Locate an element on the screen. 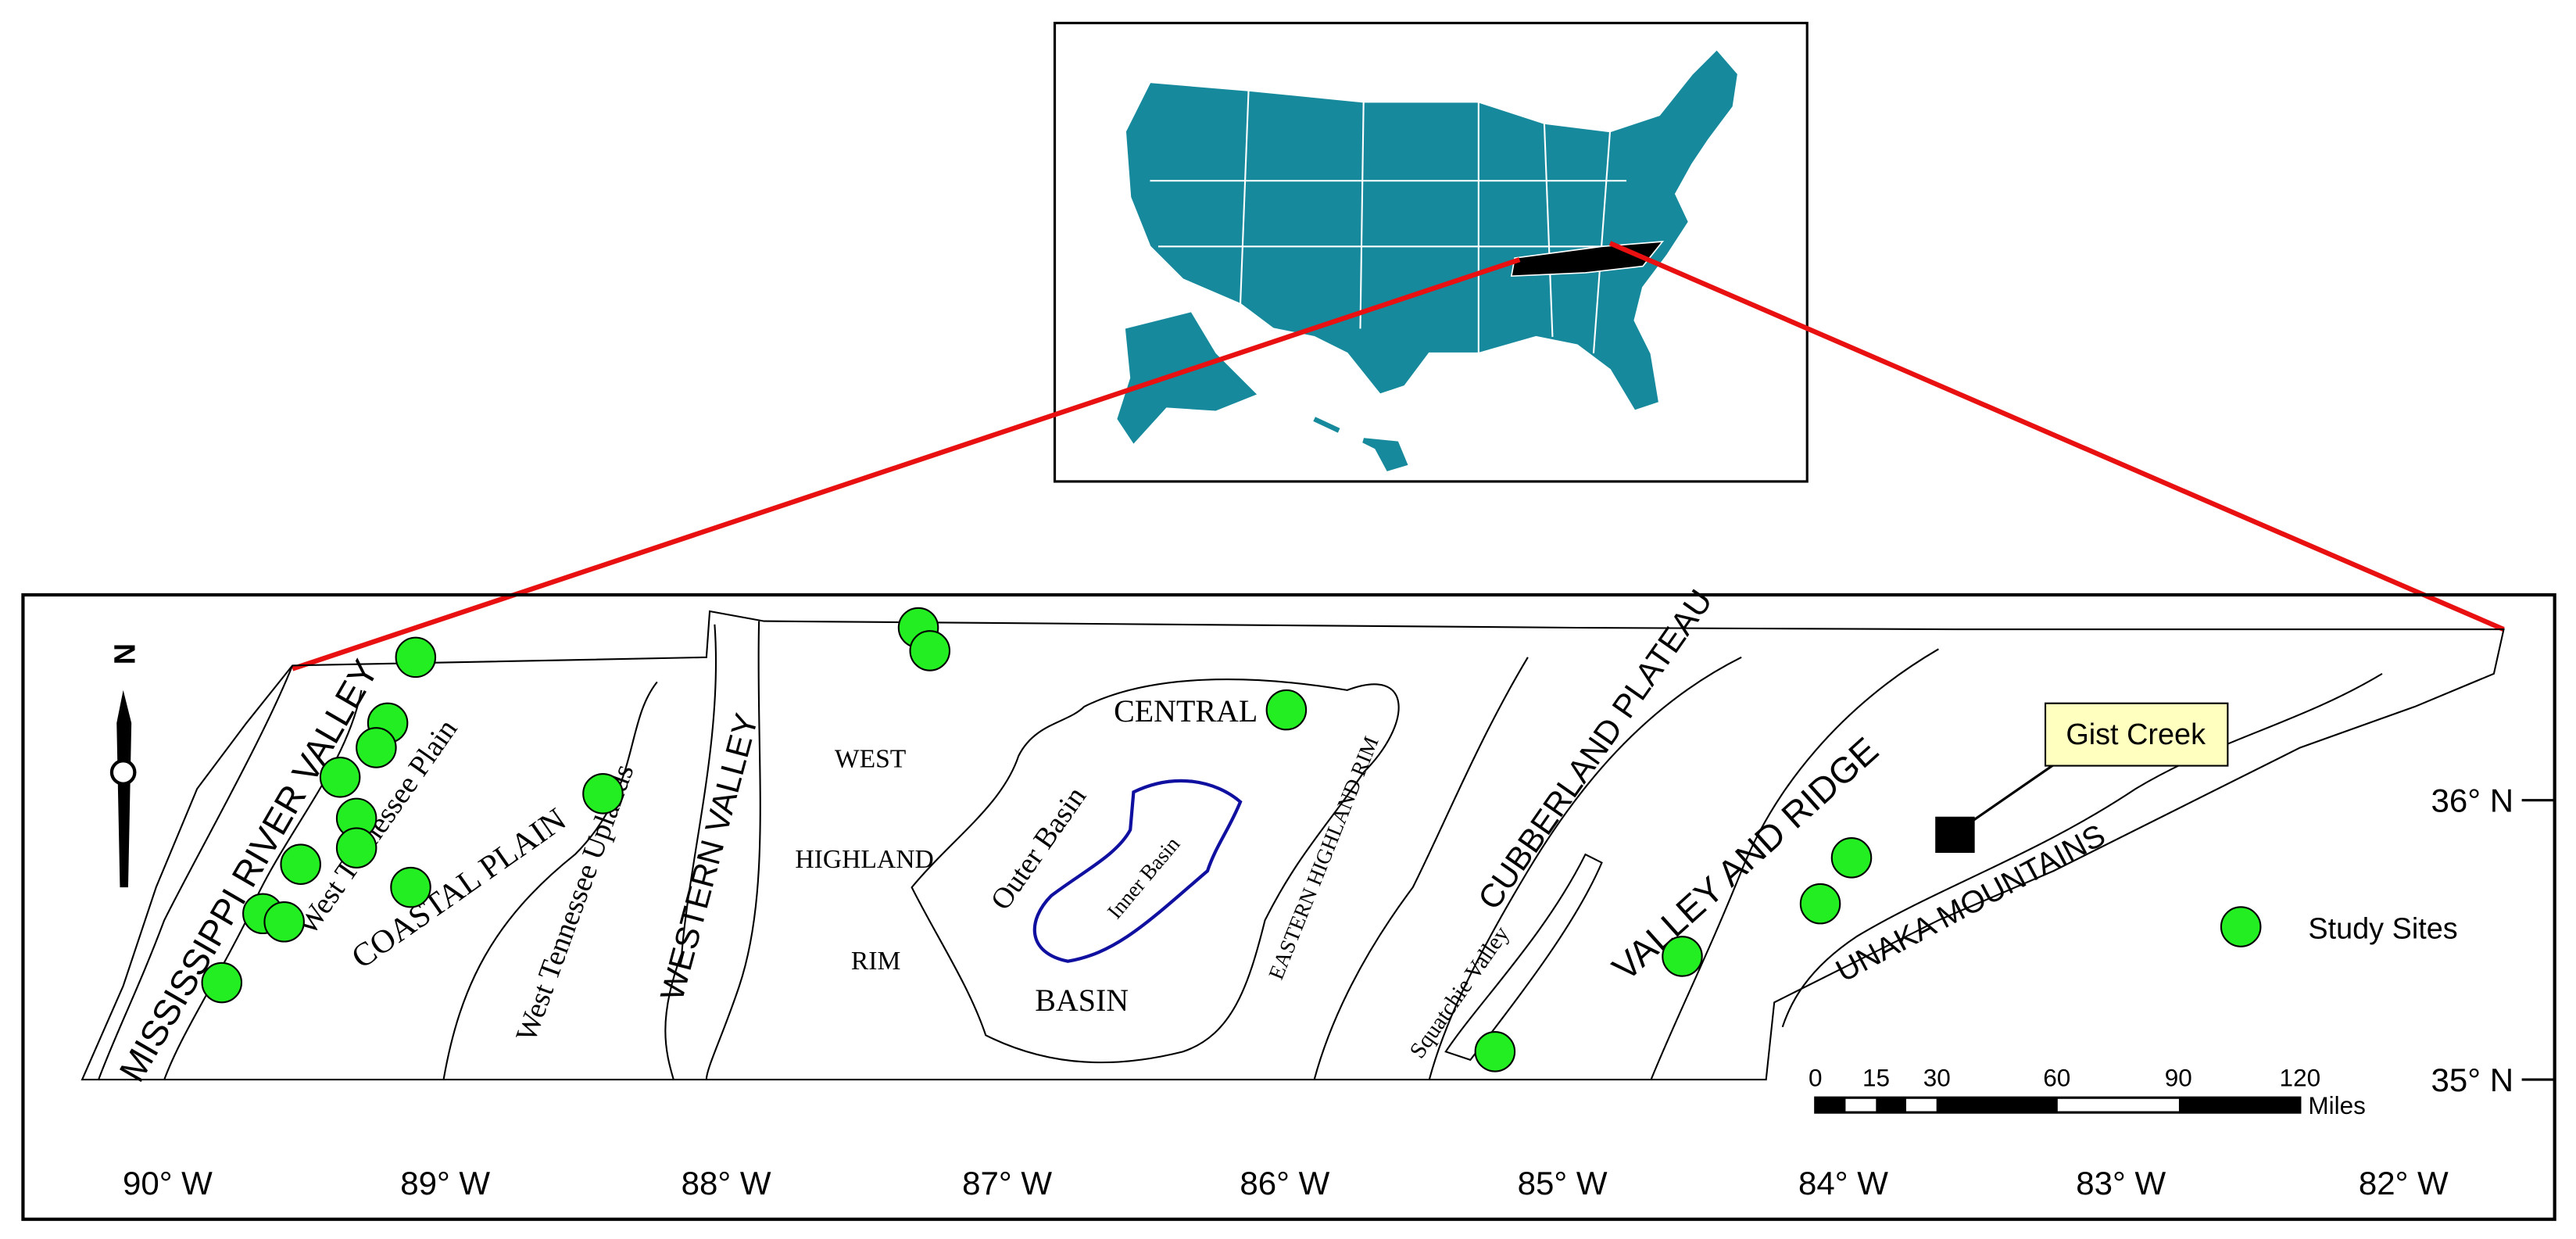 The height and width of the screenshot is (1239, 2576). longitude-label: 85° W is located at coordinates (1563, 1183).